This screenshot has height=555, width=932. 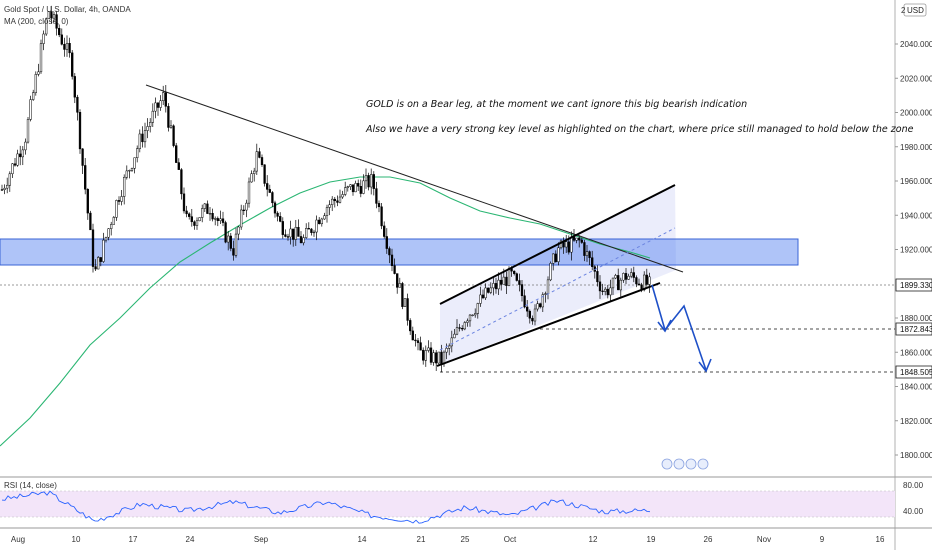 I want to click on forecast-arrow, so click(x=679, y=327).